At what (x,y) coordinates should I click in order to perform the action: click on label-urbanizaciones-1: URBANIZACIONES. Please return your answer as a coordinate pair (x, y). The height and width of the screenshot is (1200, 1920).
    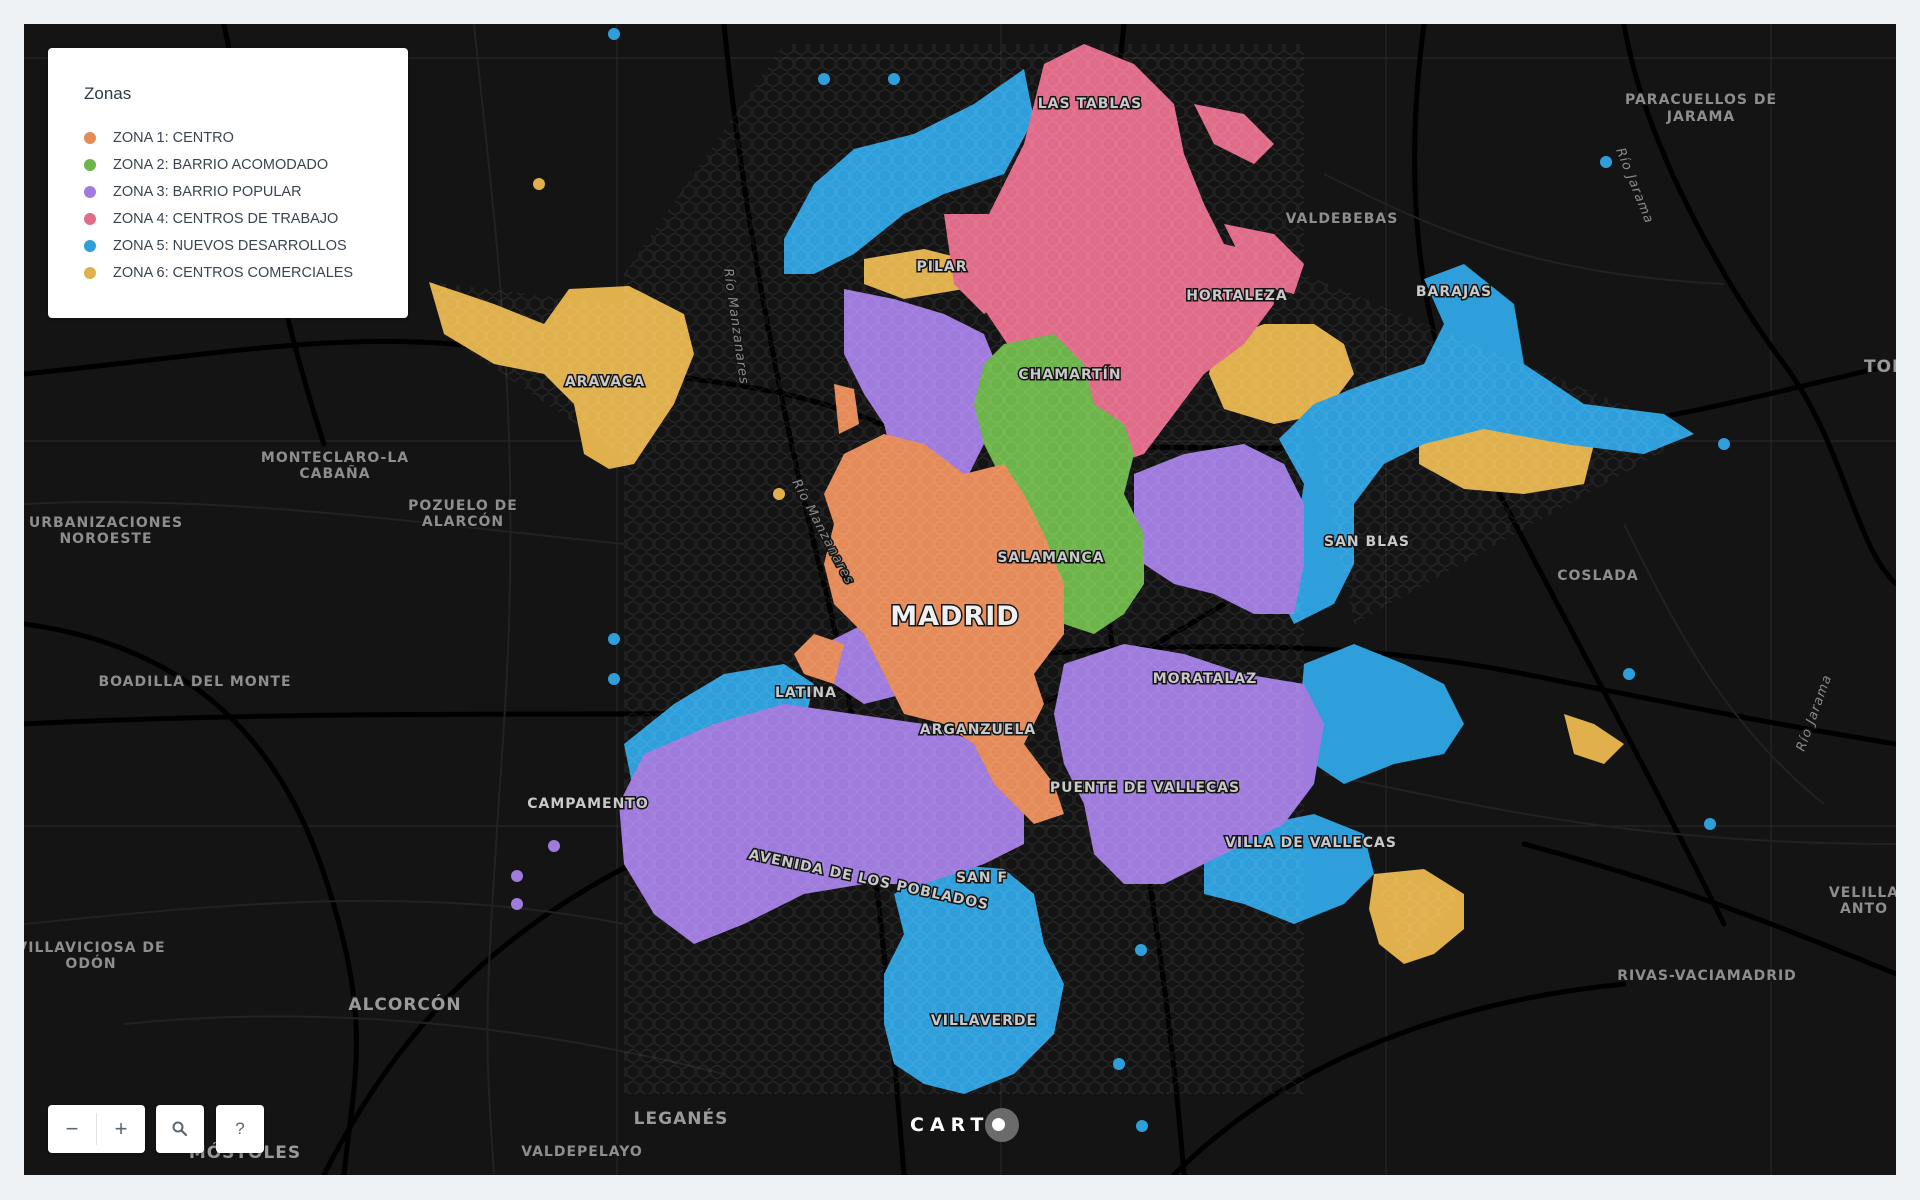
    Looking at the image, I should click on (106, 523).